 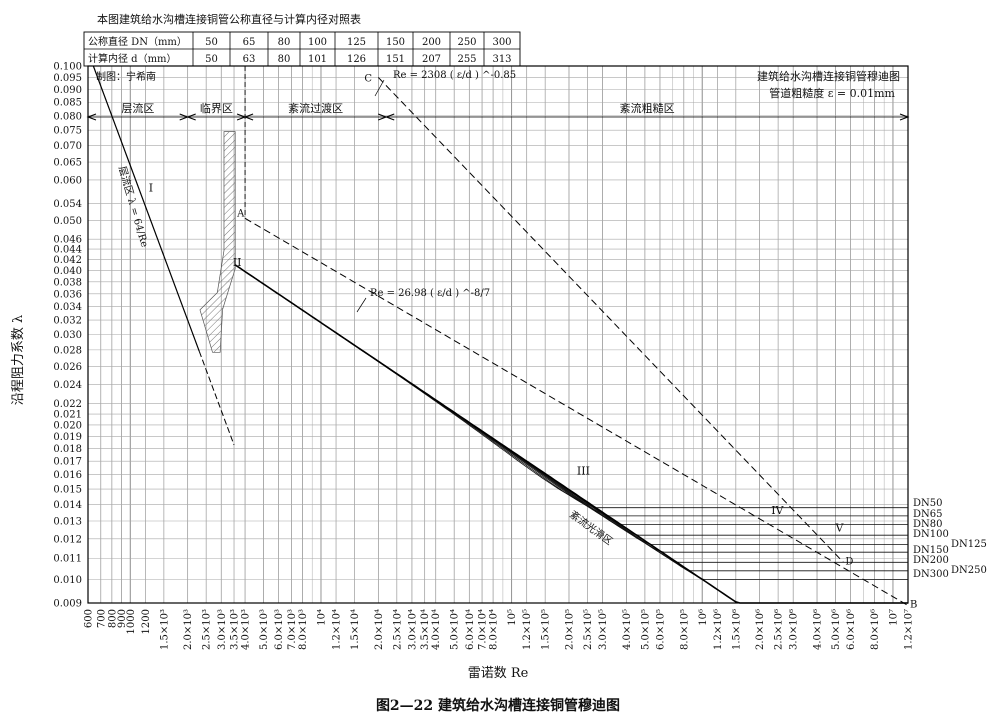 I want to click on x-tick-label: 10⁶, so click(x=703, y=617).